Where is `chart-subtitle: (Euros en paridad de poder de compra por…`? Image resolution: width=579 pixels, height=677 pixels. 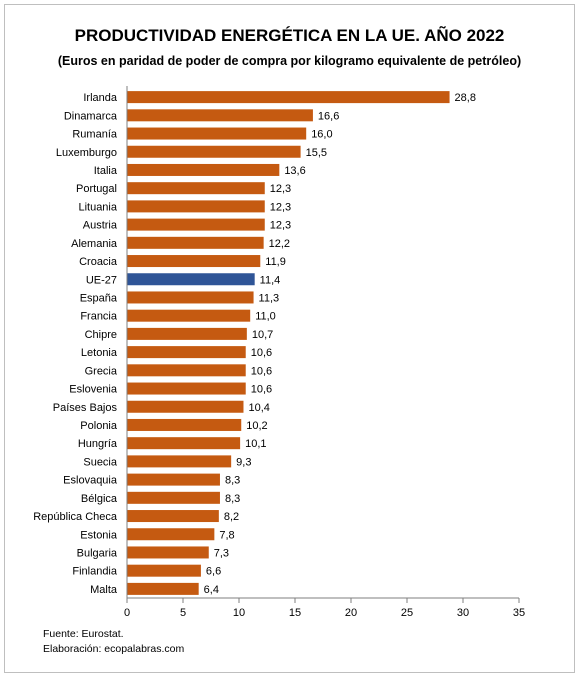 chart-subtitle: (Euros en paridad de poder de compra por… is located at coordinates (289, 61).